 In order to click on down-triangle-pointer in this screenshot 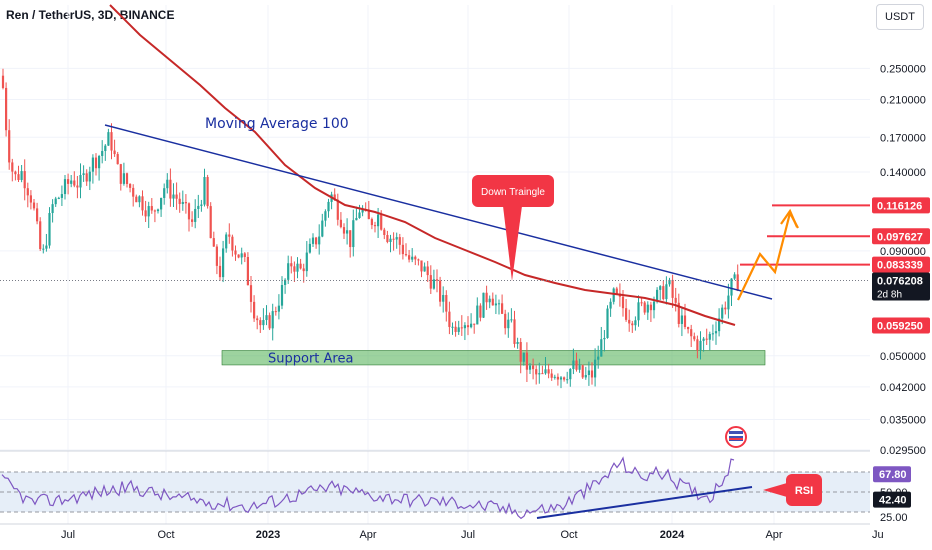, I will do `click(512, 243)`.